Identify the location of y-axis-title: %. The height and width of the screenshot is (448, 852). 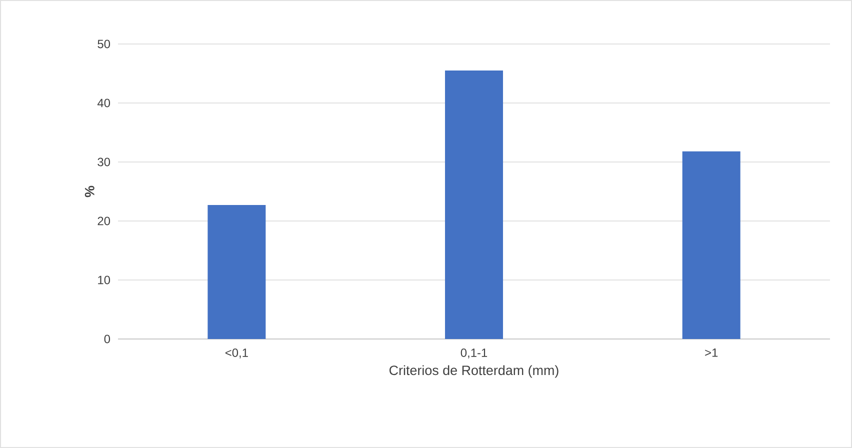
(89, 192).